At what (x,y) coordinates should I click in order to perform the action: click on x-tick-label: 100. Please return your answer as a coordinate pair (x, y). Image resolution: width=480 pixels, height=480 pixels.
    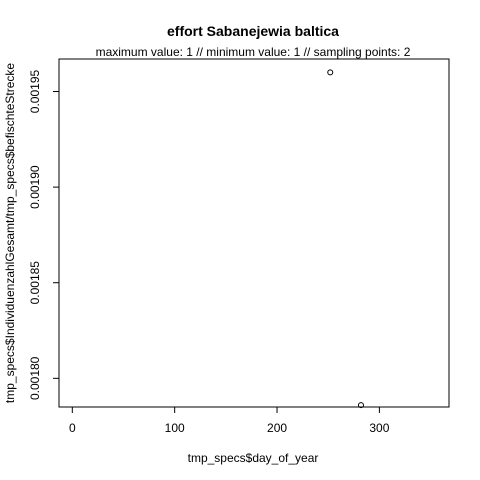
    Looking at the image, I should click on (175, 428).